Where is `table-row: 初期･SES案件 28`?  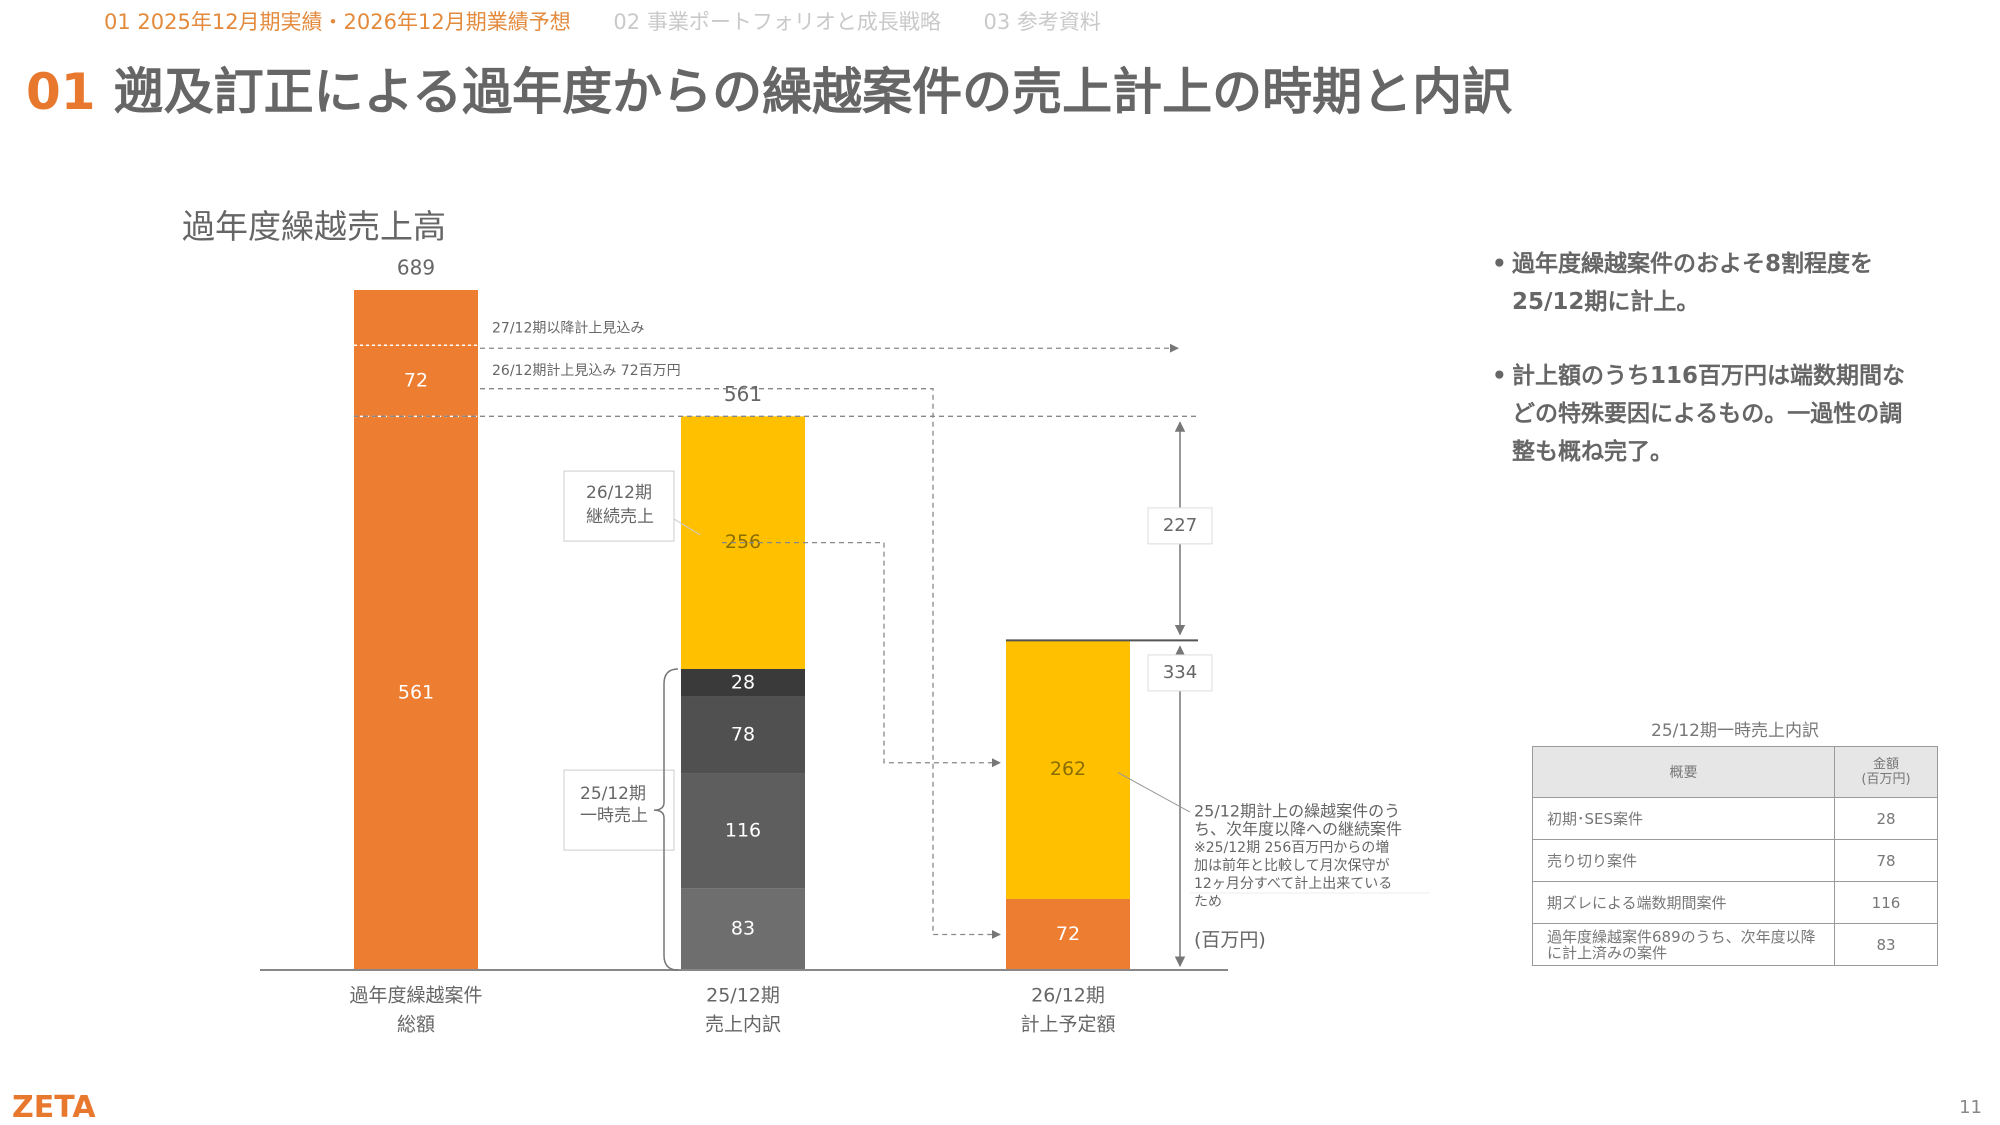 table-row: 初期･SES案件 28 is located at coordinates (1735, 818).